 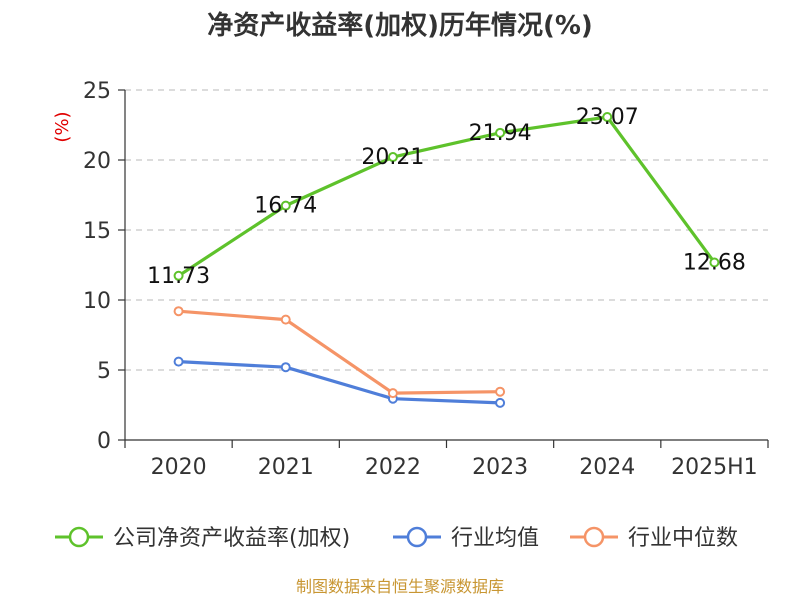 What do you see at coordinates (286, 467) in the screenshot?
I see `x-tick-label: 2021` at bounding box center [286, 467].